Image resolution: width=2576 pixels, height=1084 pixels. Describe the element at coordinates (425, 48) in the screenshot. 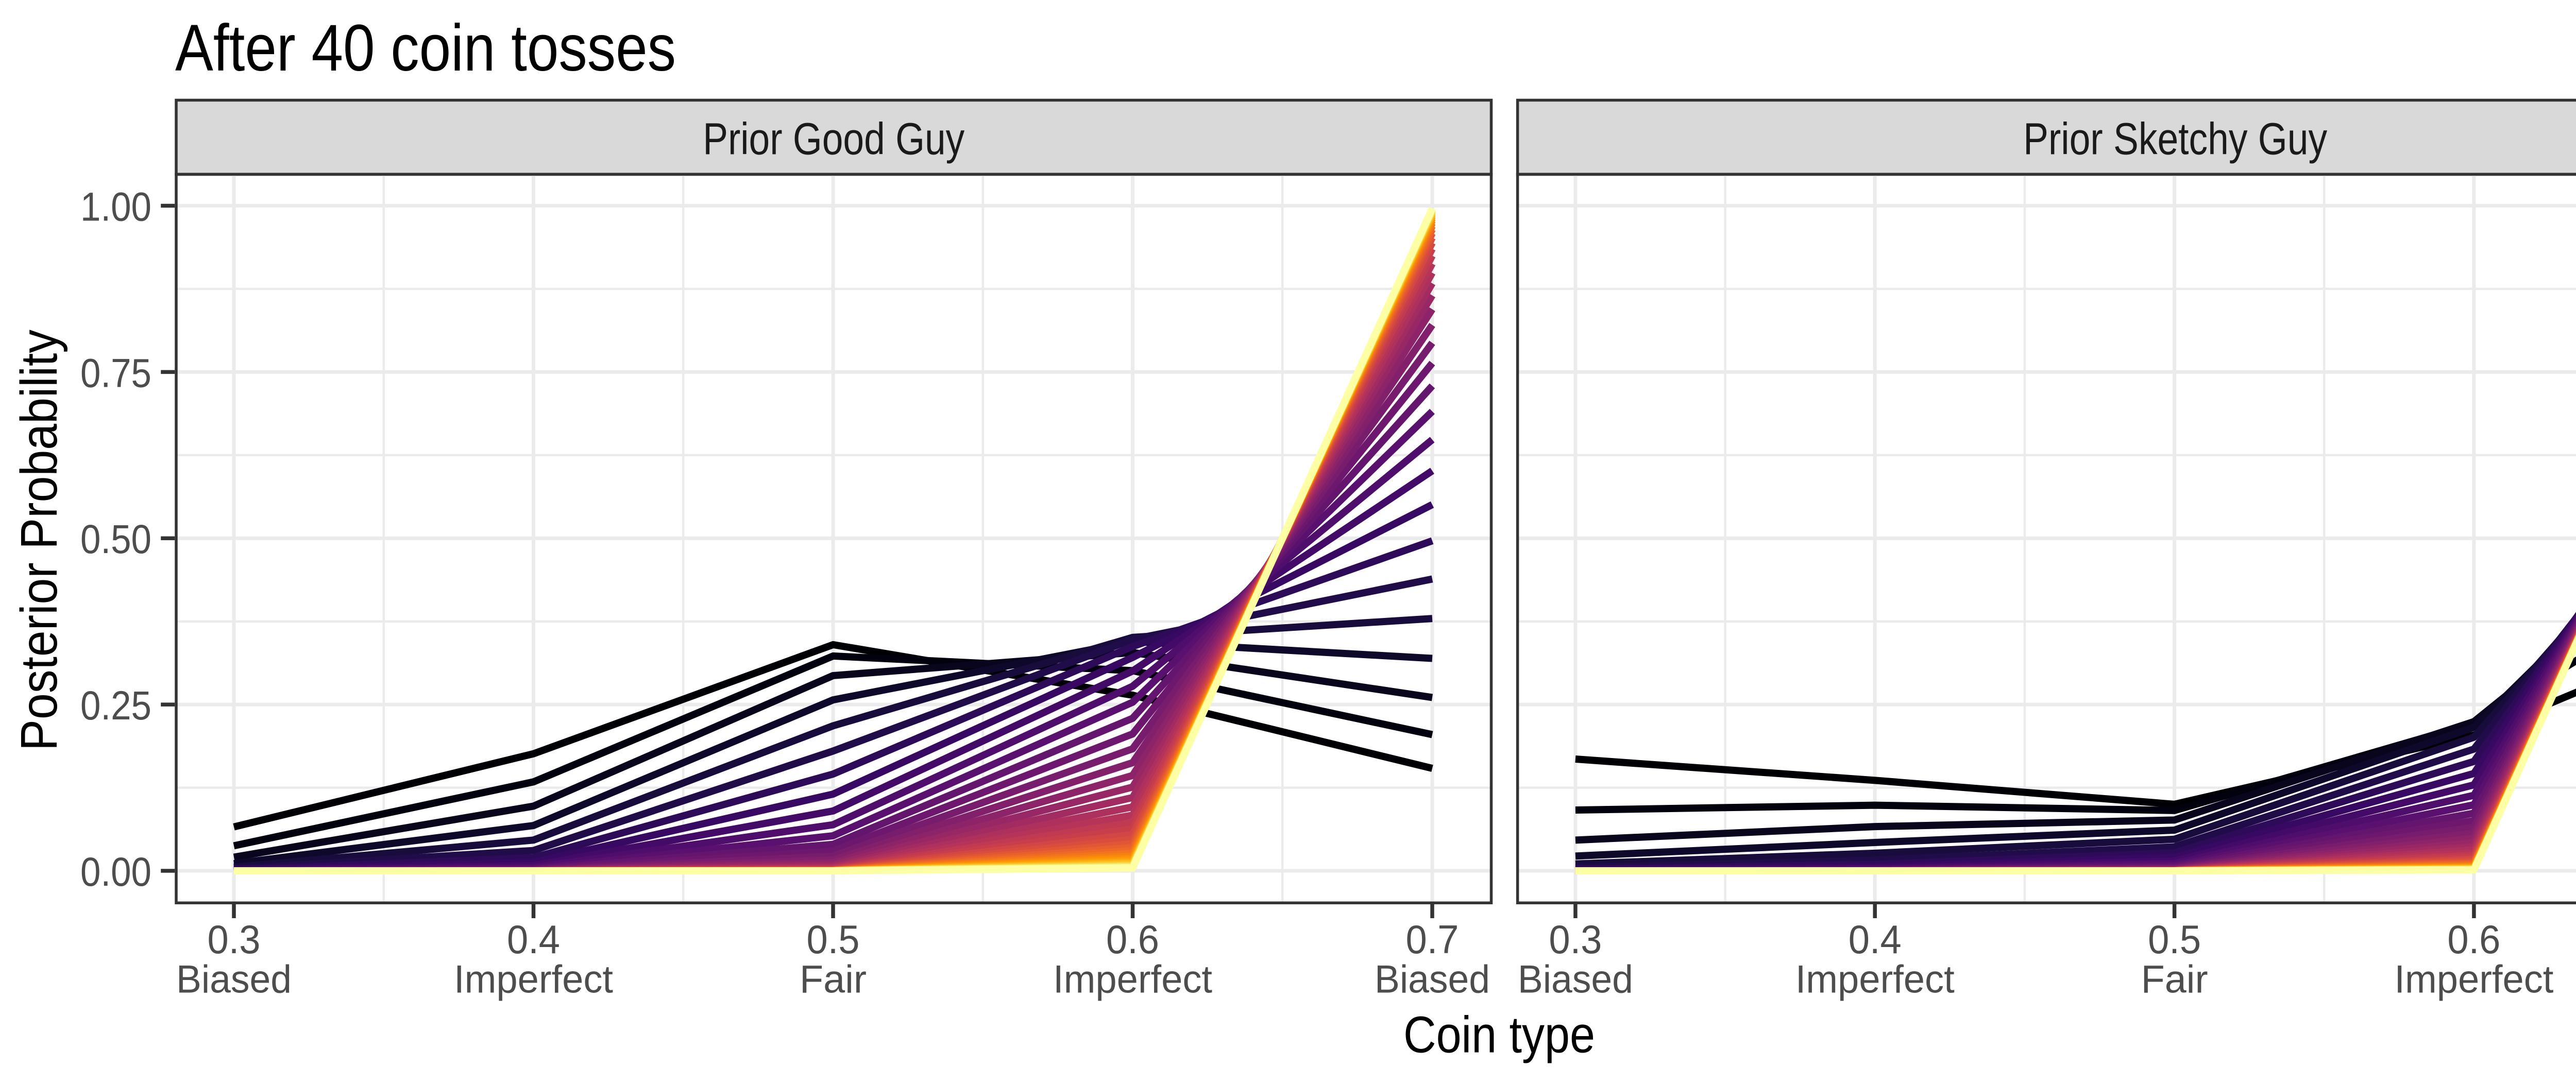

I see `svg-text: After 40 coin tosses` at that location.